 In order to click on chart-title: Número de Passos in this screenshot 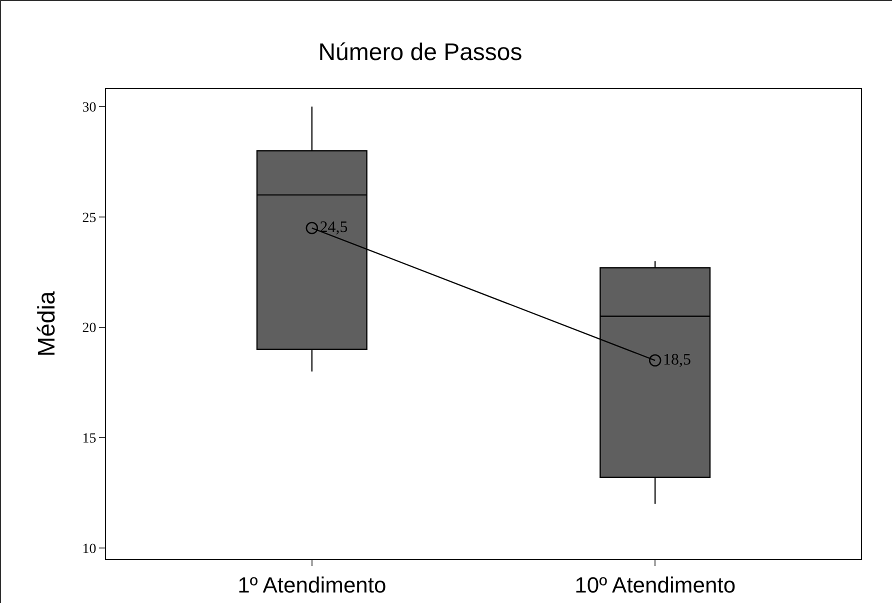, I will do `click(420, 52)`.